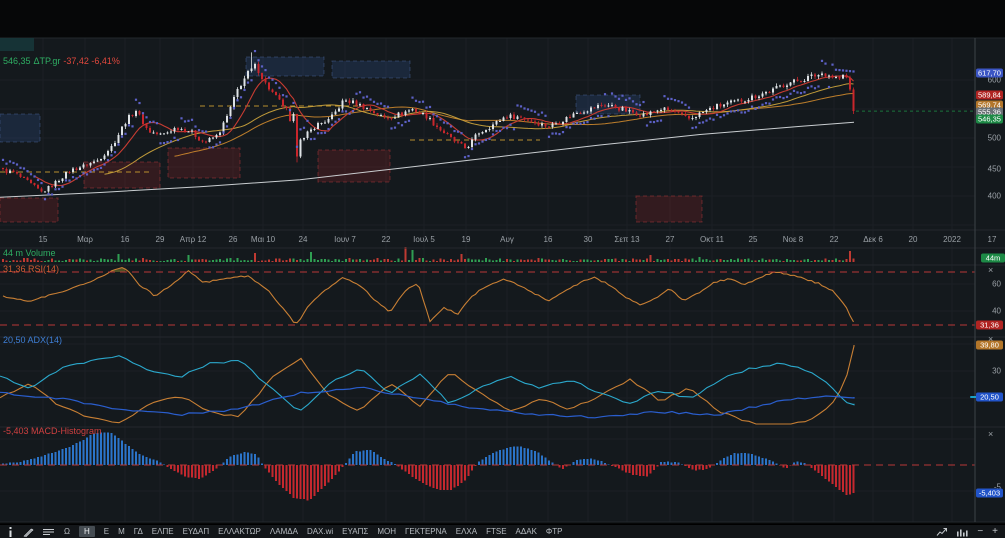 This screenshot has width=1005, height=538. What do you see at coordinates (47, 61) in the screenshot?
I see `symbol-name: ΔTP.gr` at bounding box center [47, 61].